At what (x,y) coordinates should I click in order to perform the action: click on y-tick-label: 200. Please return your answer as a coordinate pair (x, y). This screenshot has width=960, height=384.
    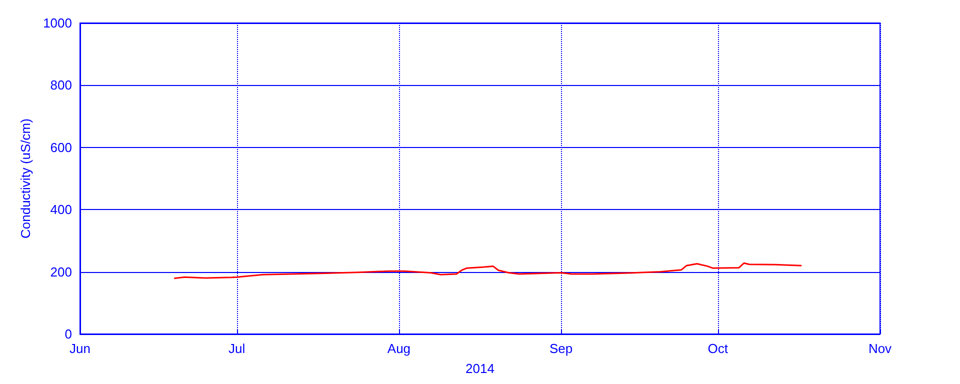
    Looking at the image, I should click on (61, 272).